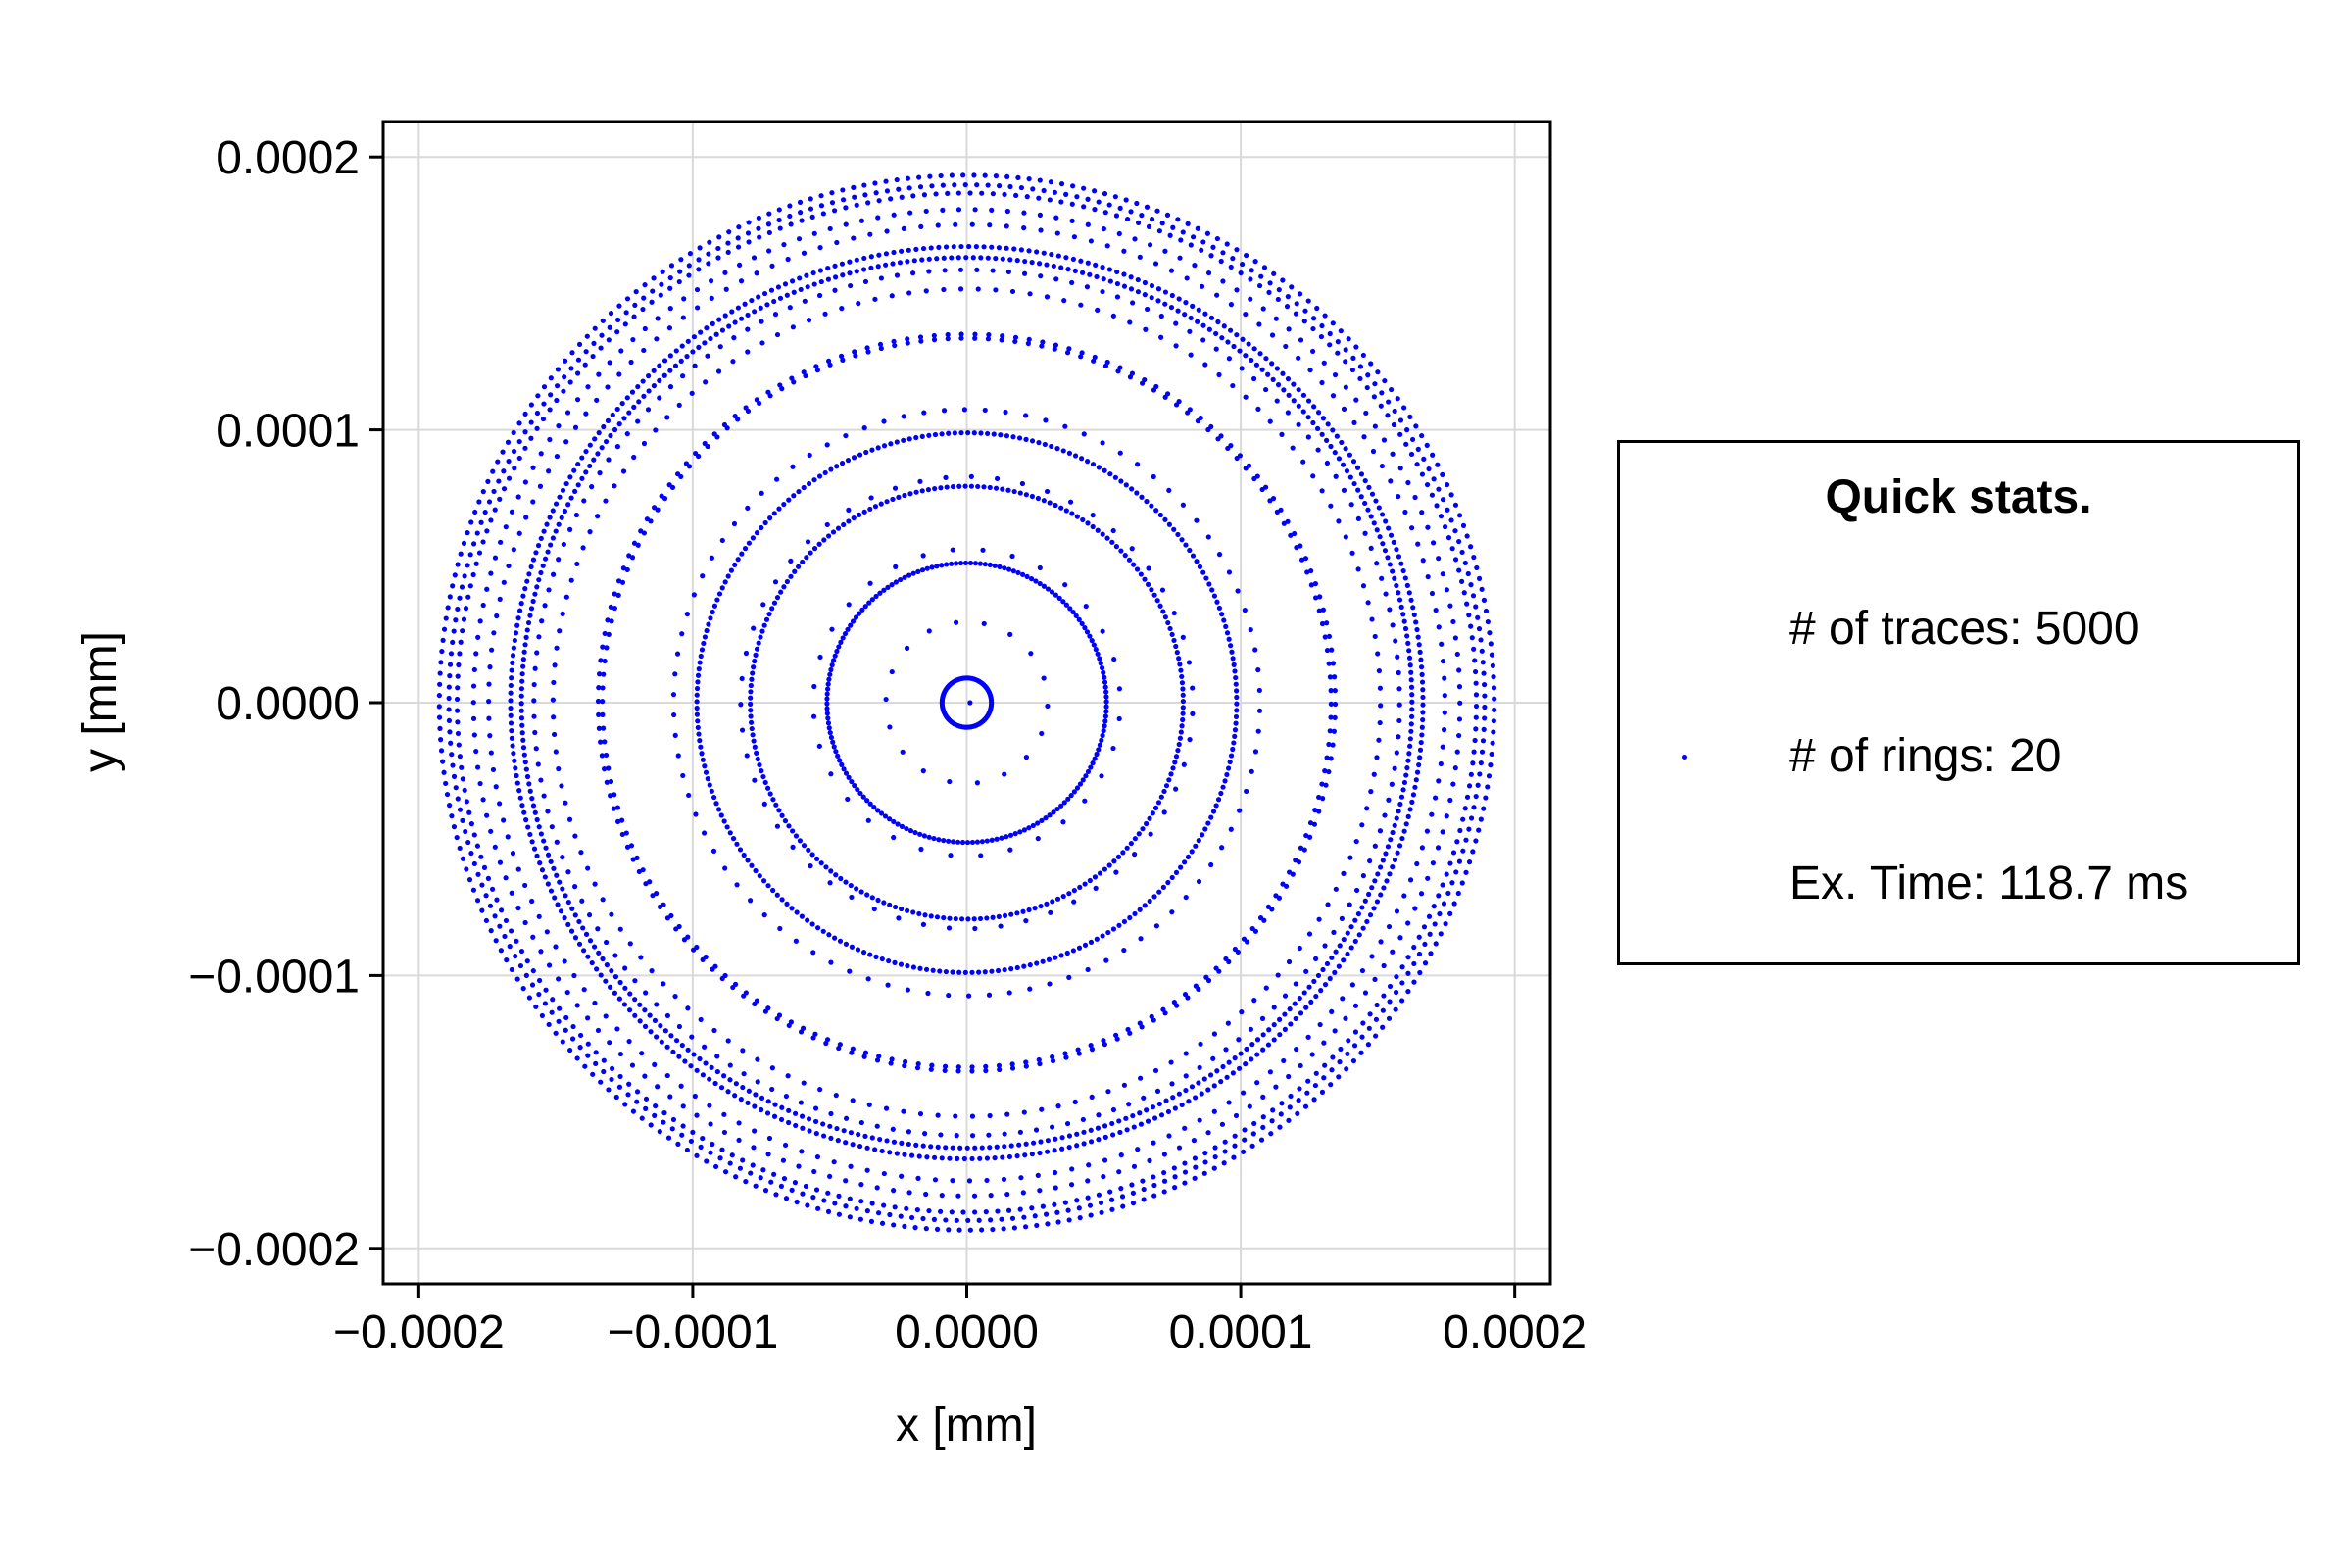  What do you see at coordinates (693, 1332) in the screenshot?
I see `x-tick-label: −0.0001` at bounding box center [693, 1332].